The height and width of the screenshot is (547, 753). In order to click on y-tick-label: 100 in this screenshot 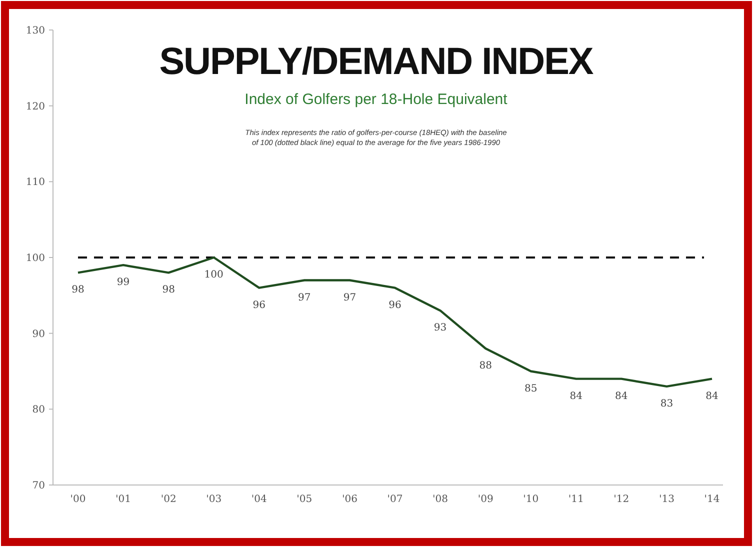, I will do `click(35, 258)`.